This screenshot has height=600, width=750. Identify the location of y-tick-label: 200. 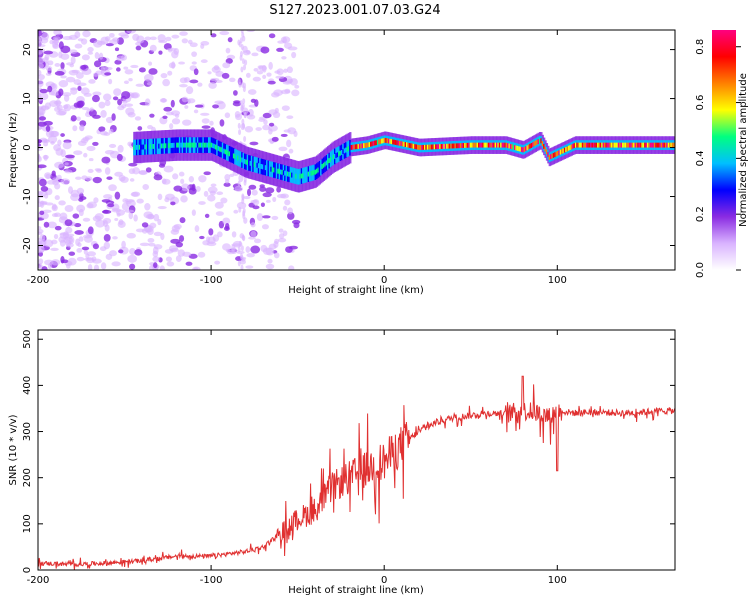
(27, 477).